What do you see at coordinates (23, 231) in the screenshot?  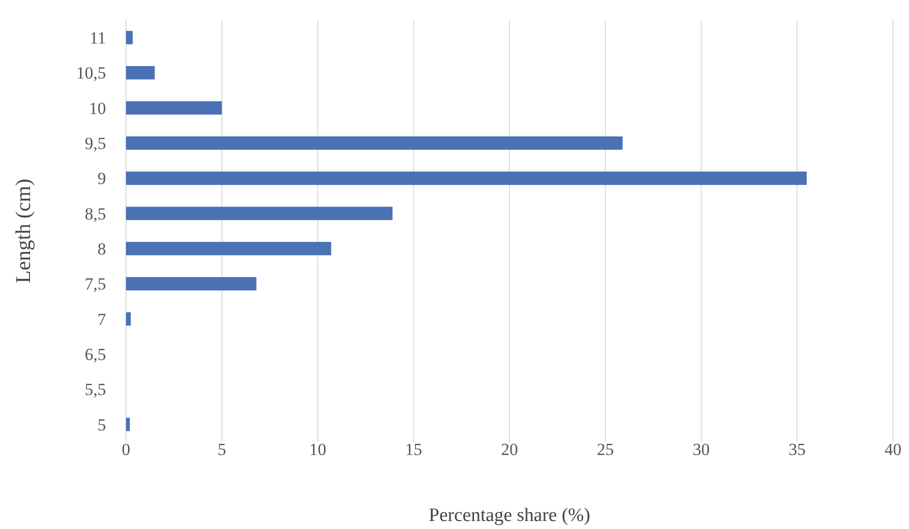 I see `y-axis-title: Length (cm)` at bounding box center [23, 231].